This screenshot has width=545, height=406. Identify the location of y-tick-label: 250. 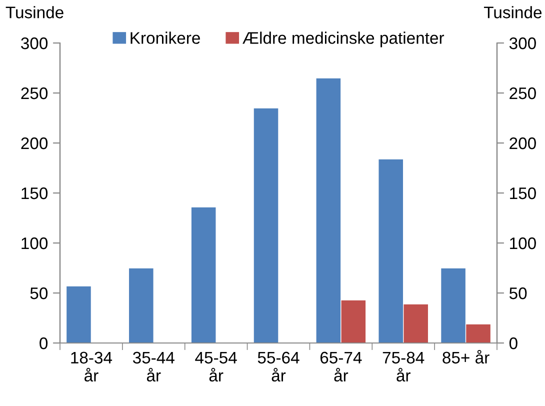
(34, 93).